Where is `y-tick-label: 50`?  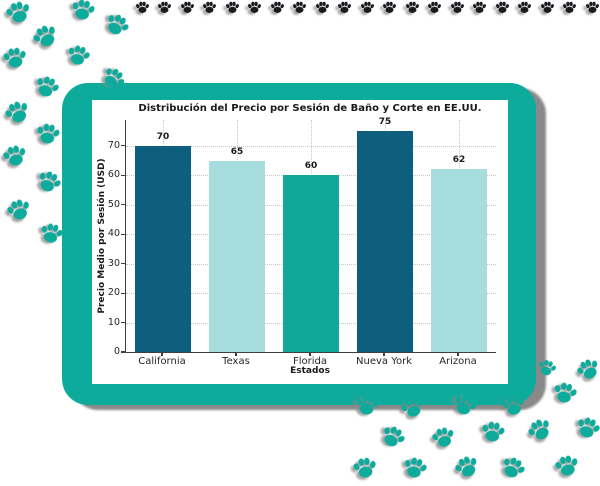
y-tick-label: 50 is located at coordinates (113, 204).